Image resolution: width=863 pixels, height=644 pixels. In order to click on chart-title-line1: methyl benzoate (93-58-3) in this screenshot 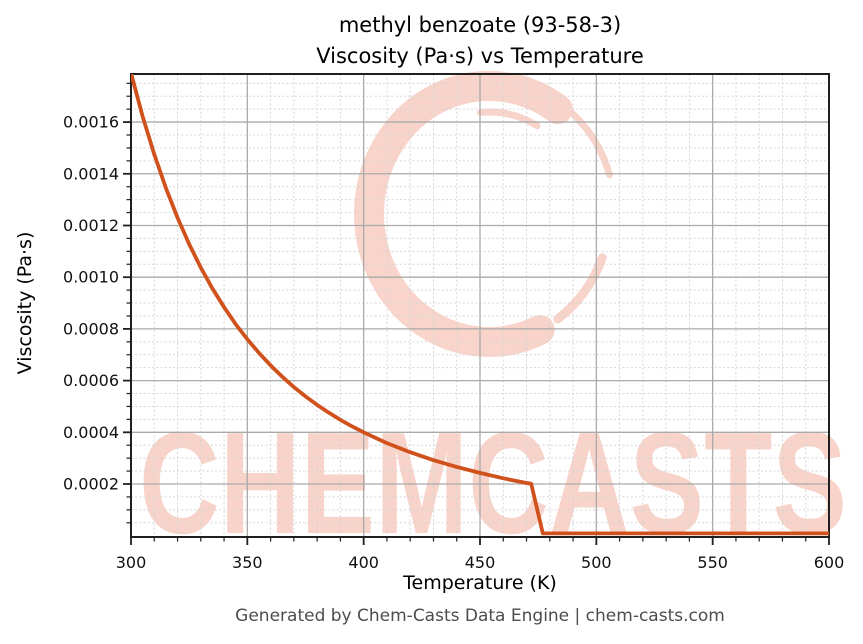, I will do `click(480, 25)`.